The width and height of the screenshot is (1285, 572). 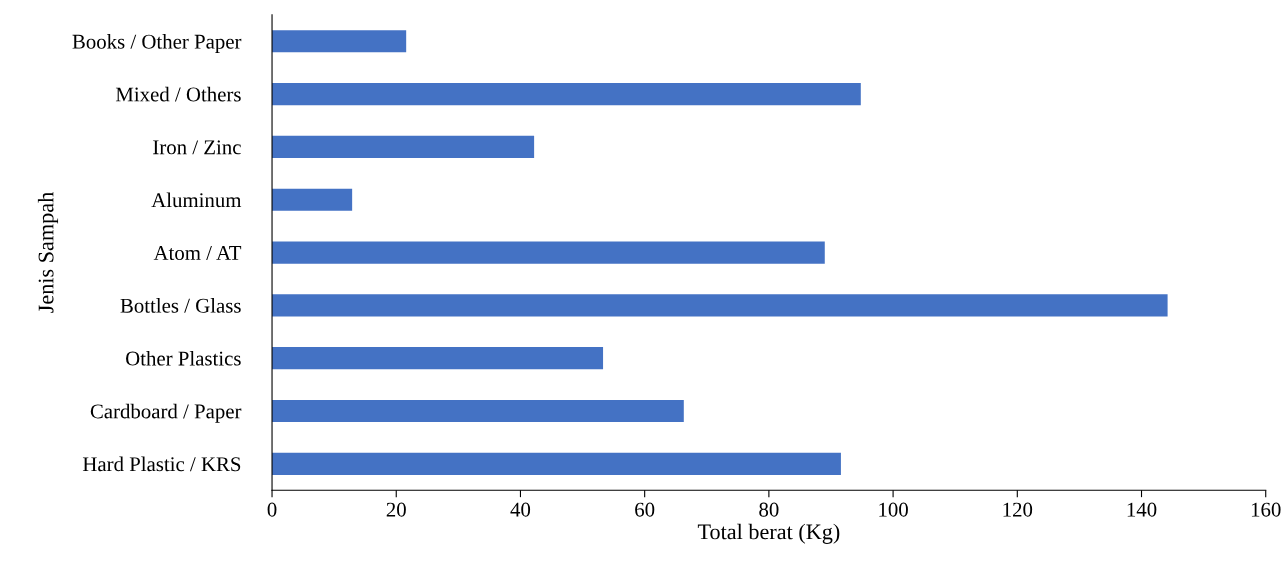 I want to click on x-tick-label: 160, so click(x=1266, y=509).